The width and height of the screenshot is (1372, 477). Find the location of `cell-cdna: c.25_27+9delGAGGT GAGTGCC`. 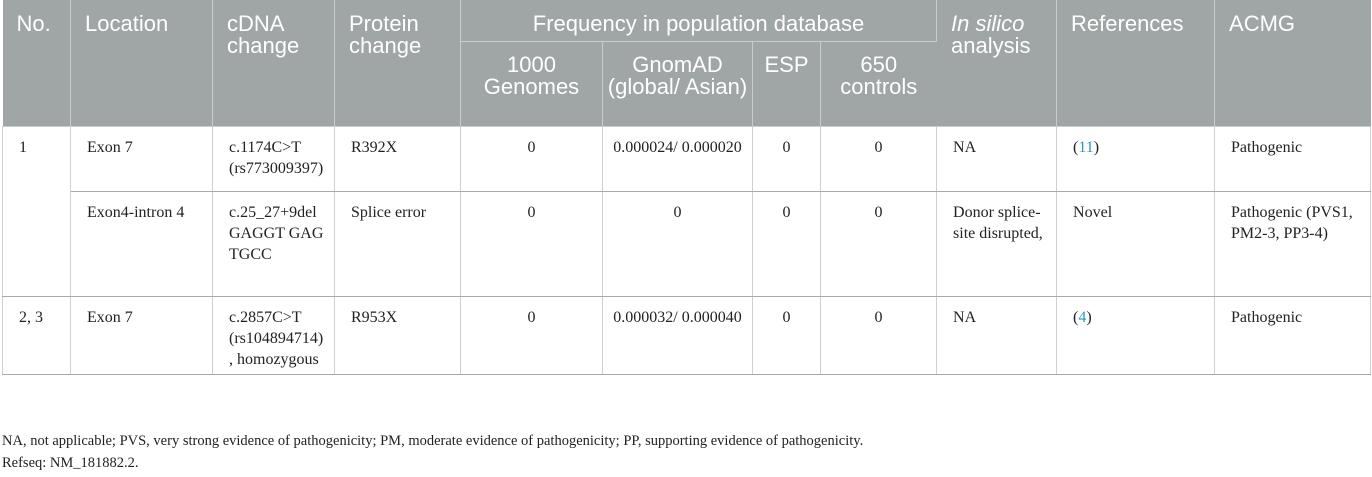

cell-cdna: c.25_27+9delGAGGT GAGTGCC is located at coordinates (273, 244).